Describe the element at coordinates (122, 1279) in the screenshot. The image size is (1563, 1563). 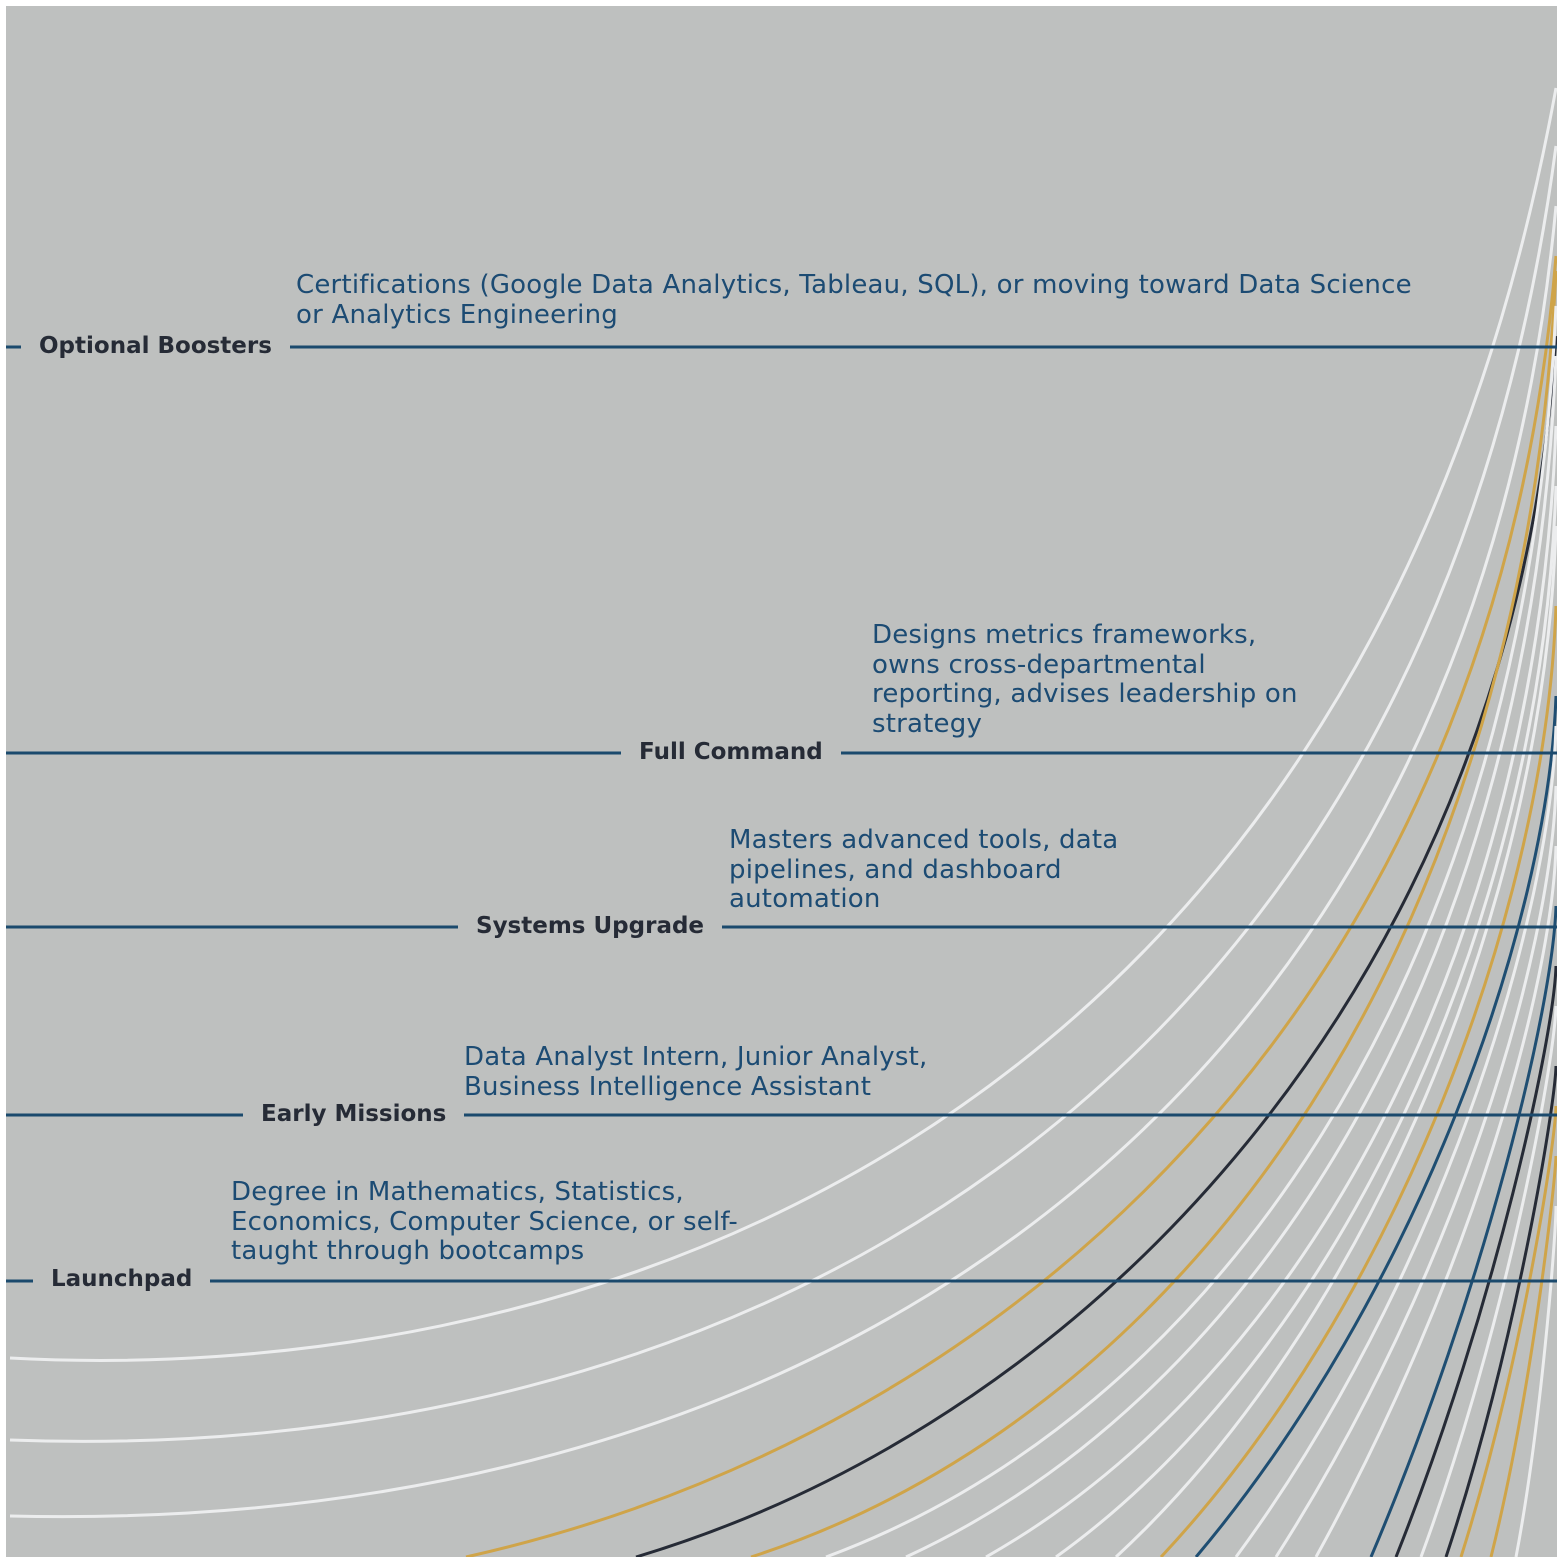
I see `stage-label: Launchpad` at that location.